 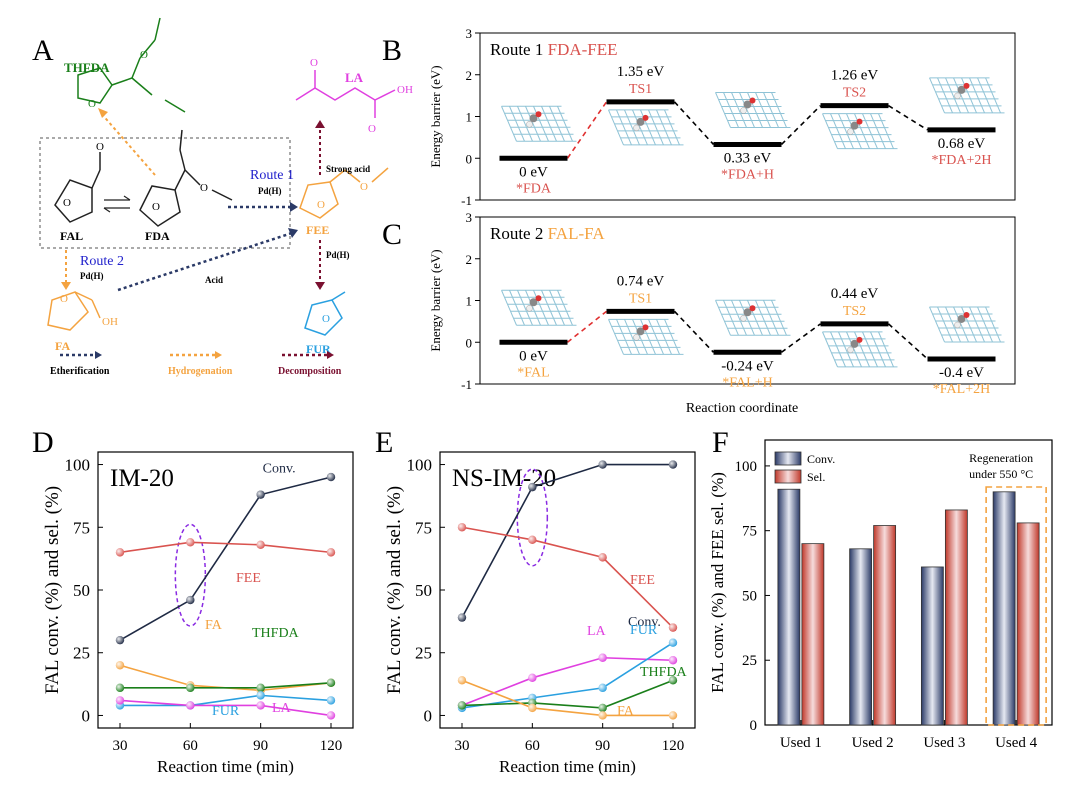 I want to click on series-line-conv, so click(x=567, y=540).